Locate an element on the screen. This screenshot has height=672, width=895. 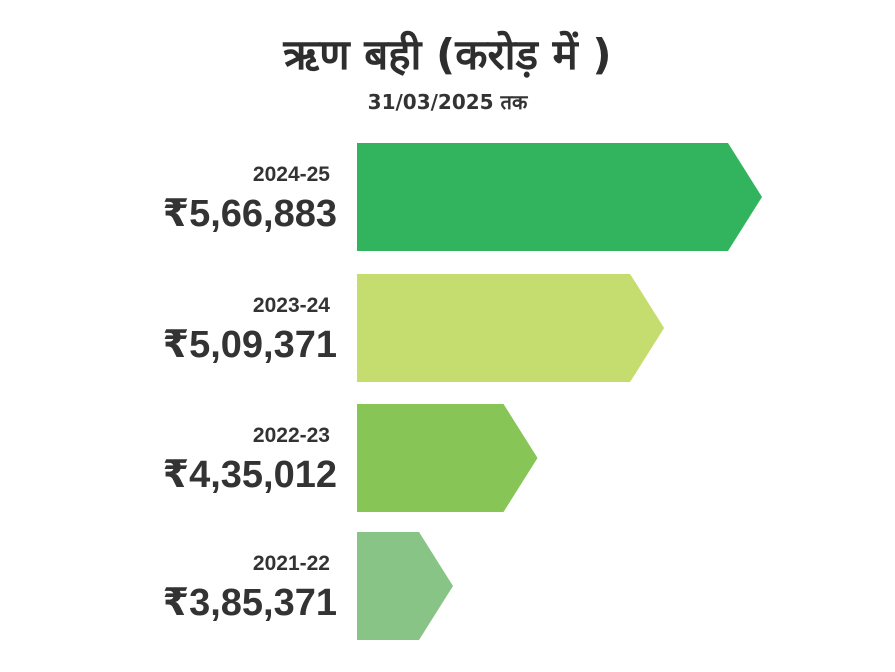
value-label-2021-22: ₹3,85,371 is located at coordinates (250, 603).